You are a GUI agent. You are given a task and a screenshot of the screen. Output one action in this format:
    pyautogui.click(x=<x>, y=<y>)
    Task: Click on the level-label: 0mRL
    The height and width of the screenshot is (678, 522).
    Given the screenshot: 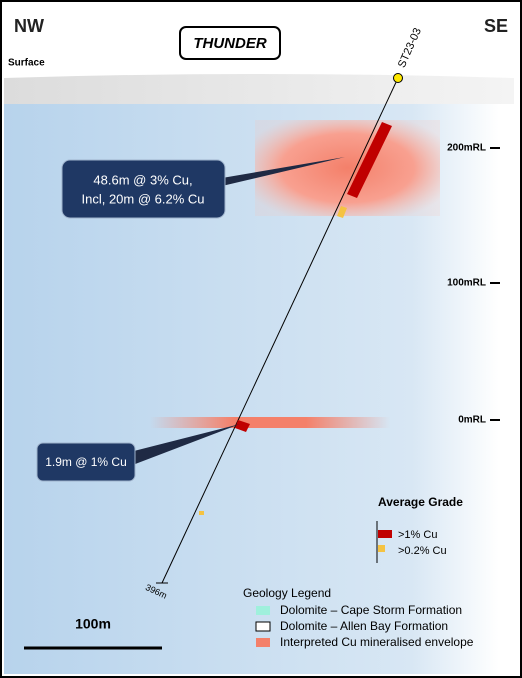 What is the action you would take?
    pyautogui.click(x=472, y=420)
    